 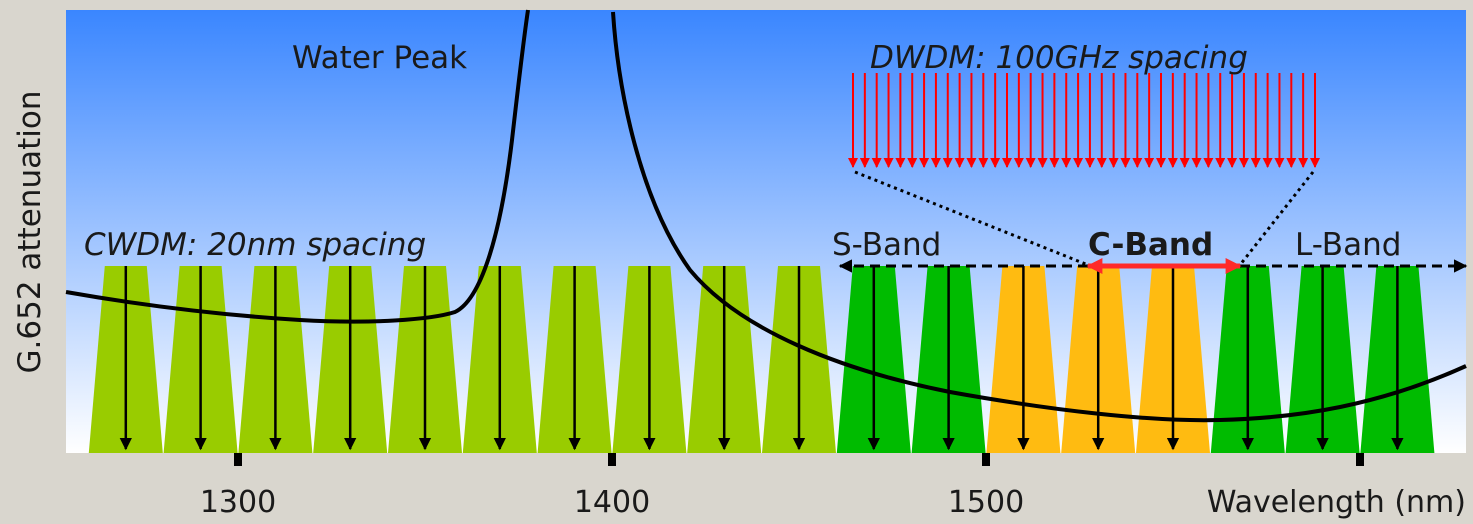 What do you see at coordinates (986, 502) in the screenshot?
I see `tick-label-1500: 1500` at bounding box center [986, 502].